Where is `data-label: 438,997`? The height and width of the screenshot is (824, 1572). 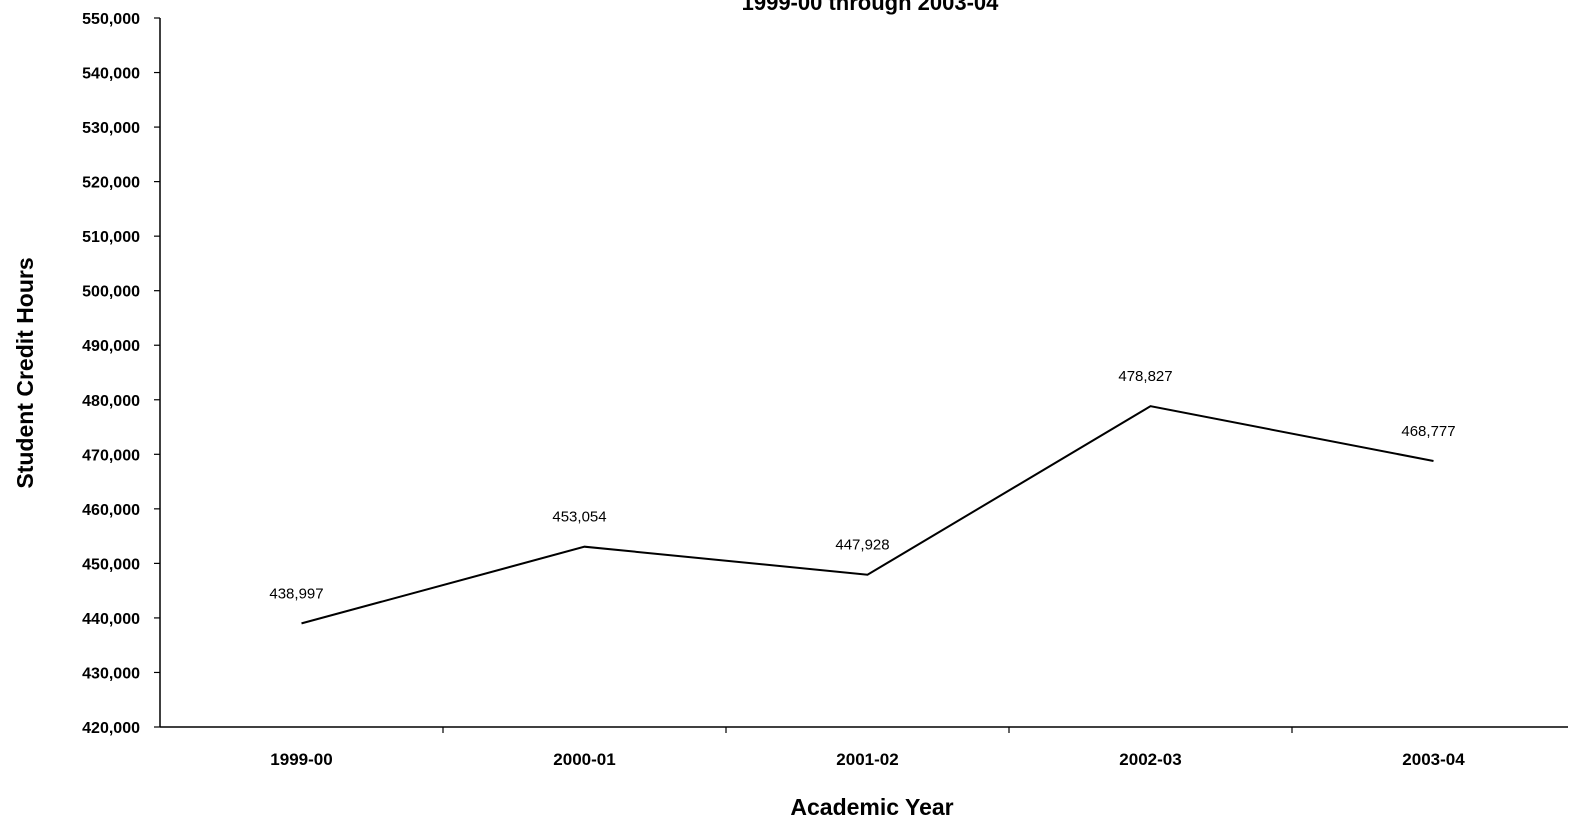 data-label: 438,997 is located at coordinates (296, 593).